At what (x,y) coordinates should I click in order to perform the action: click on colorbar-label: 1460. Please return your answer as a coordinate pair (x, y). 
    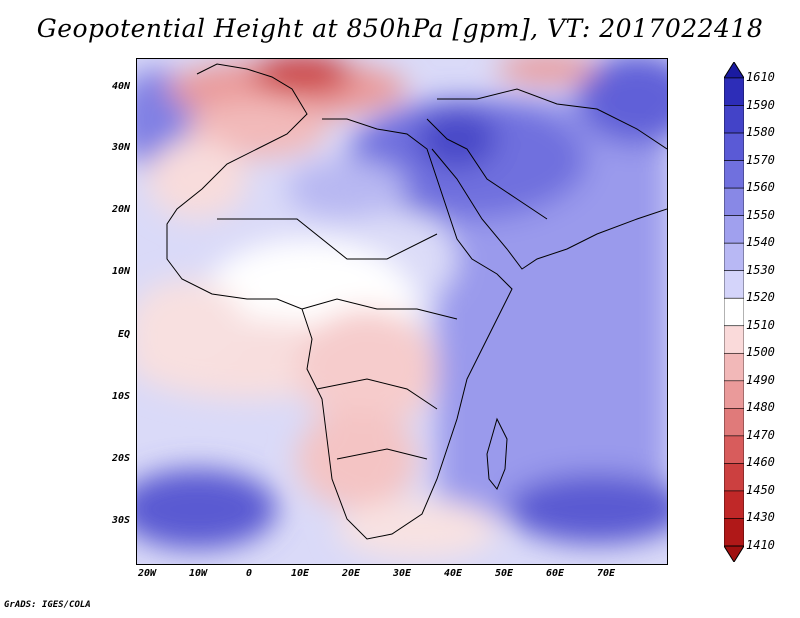
    Looking at the image, I should click on (760, 462).